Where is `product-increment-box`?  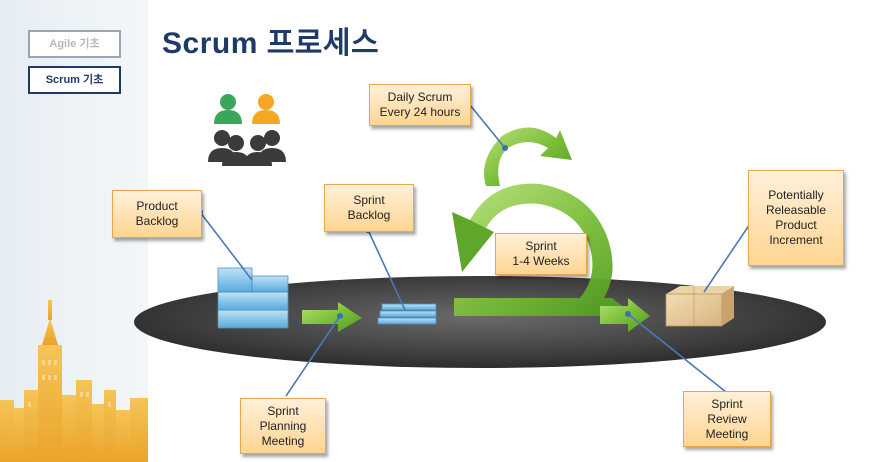
product-increment-box is located at coordinates (699, 306).